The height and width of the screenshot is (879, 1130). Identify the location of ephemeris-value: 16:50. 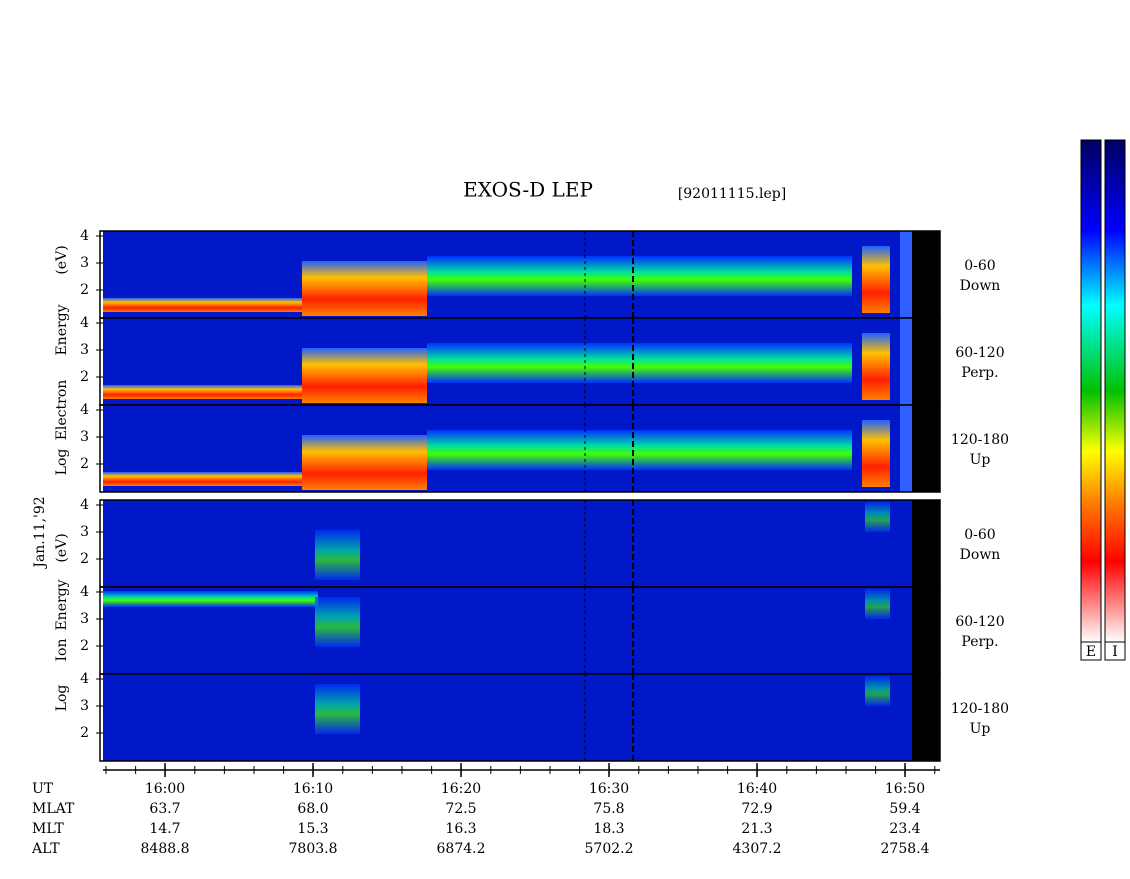
(905, 789).